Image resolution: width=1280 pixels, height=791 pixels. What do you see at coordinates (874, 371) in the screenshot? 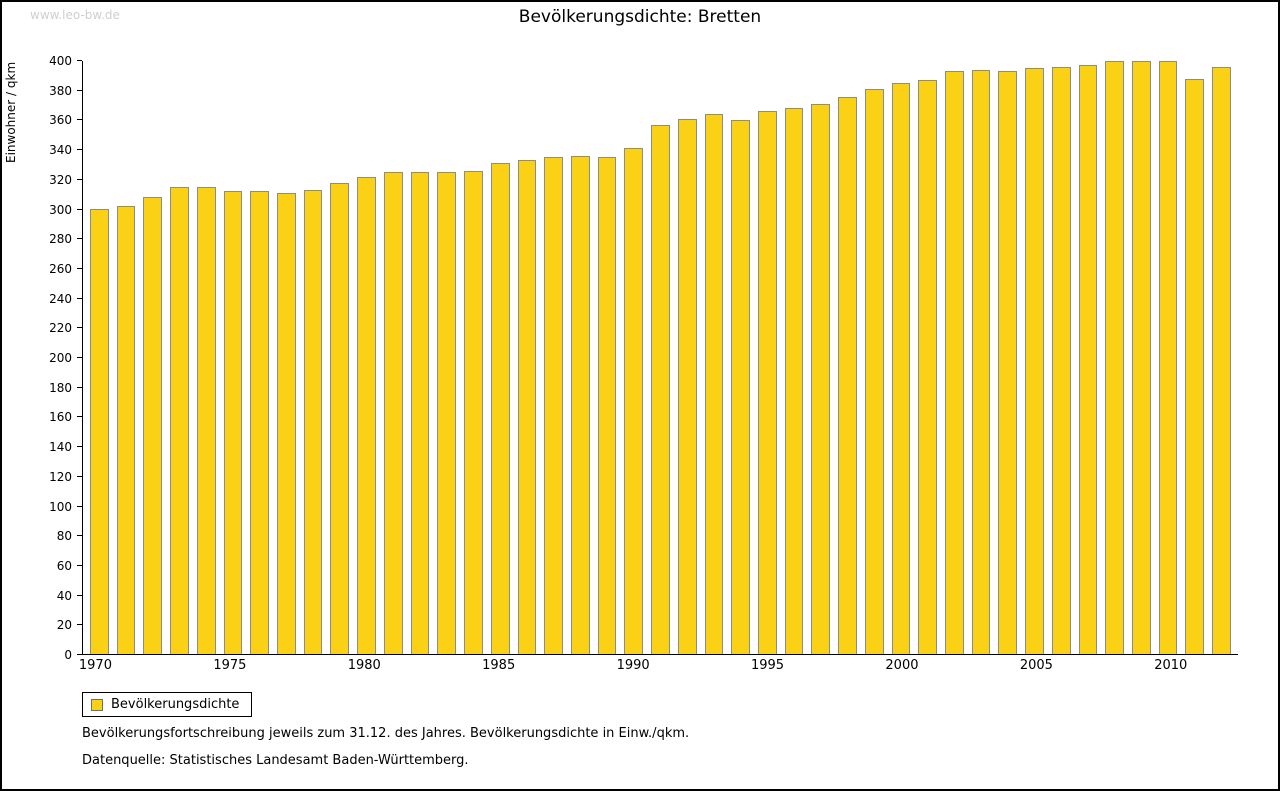
I see `bar-1999` at bounding box center [874, 371].